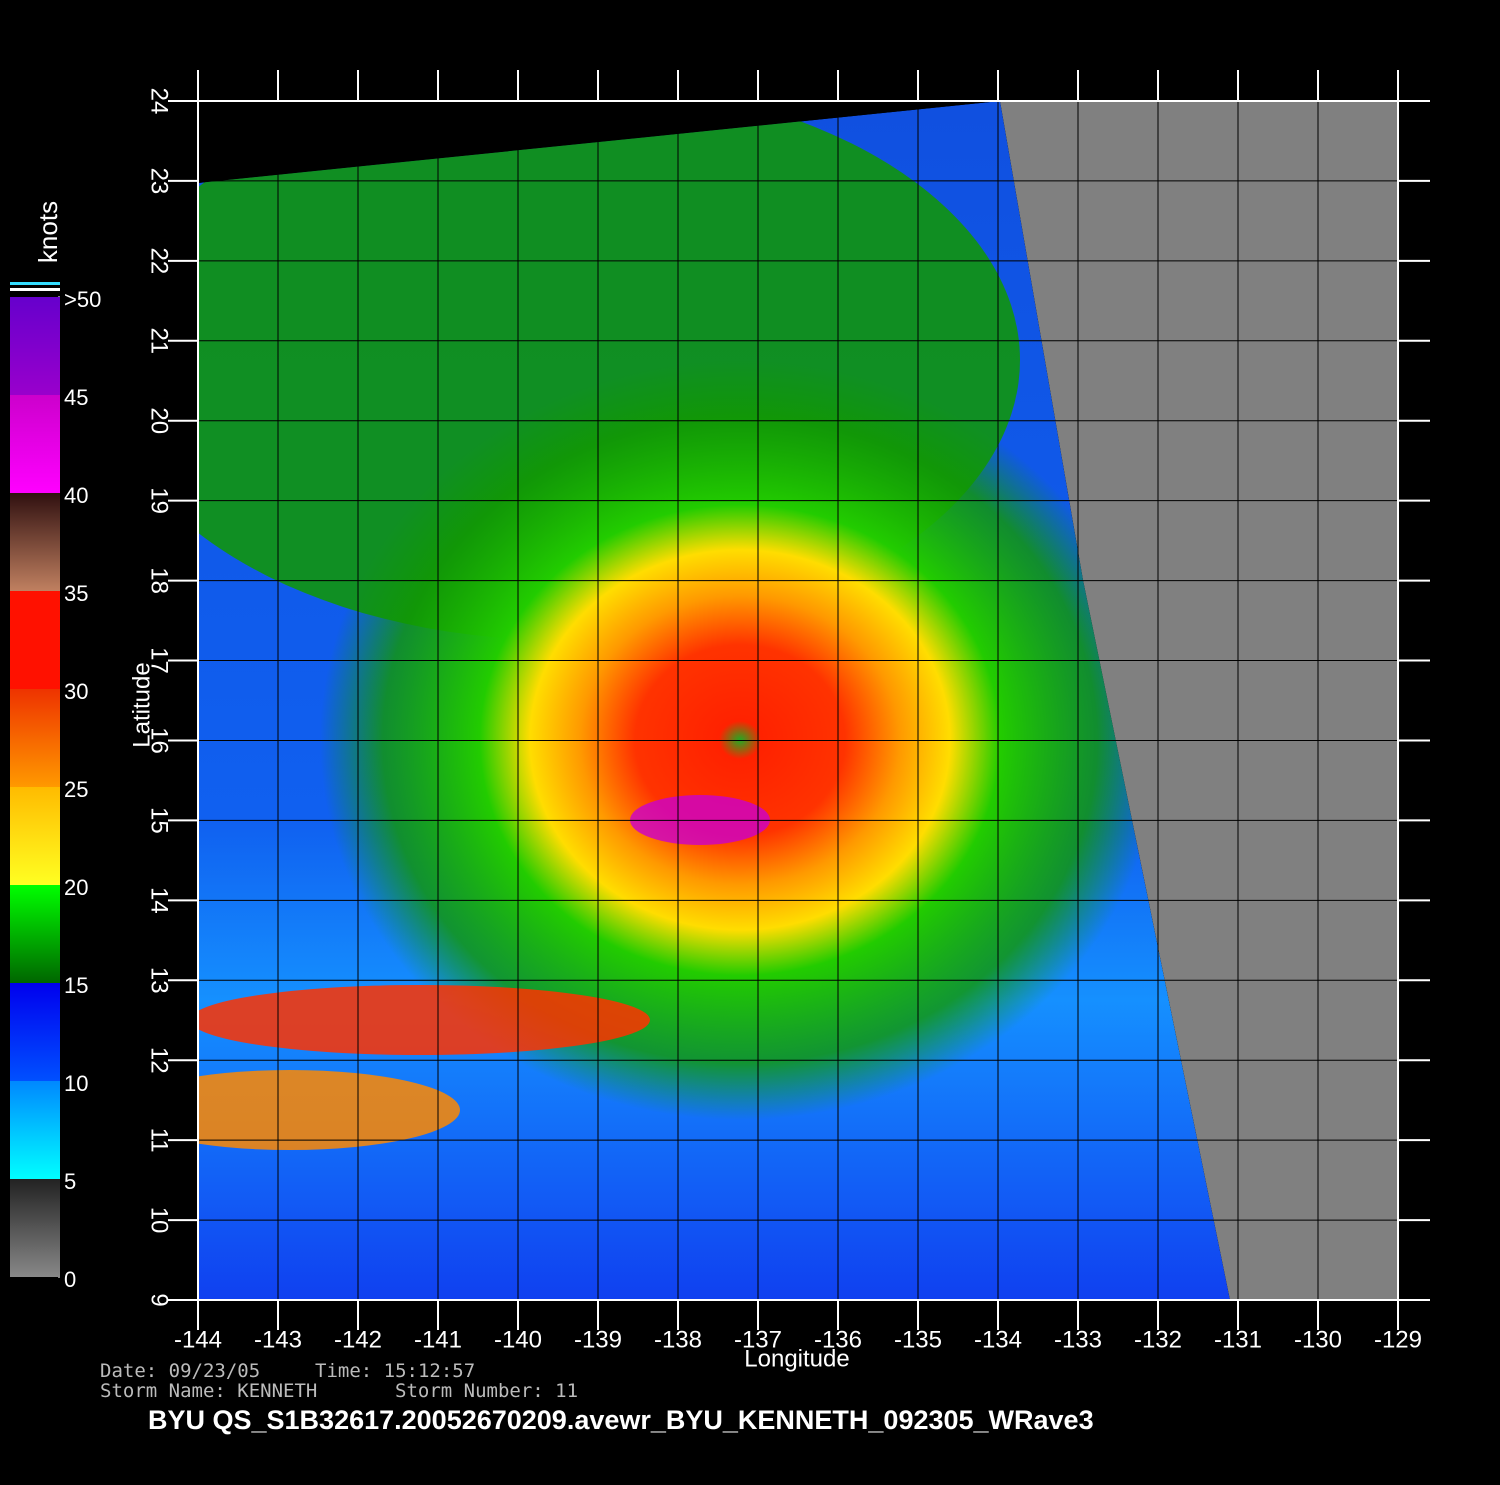 The height and width of the screenshot is (1485, 1500). Describe the element at coordinates (159, 820) in the screenshot. I see `y-tick-label: 15` at that location.